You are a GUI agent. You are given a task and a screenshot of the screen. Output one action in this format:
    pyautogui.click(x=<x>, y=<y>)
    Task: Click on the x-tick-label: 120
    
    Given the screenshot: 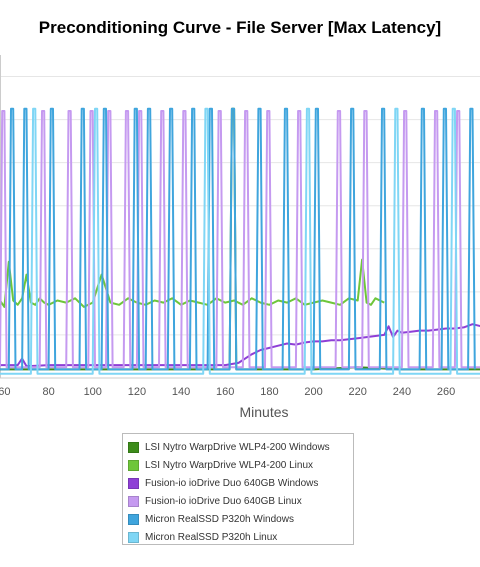 What is the action you would take?
    pyautogui.click(x=137, y=392)
    